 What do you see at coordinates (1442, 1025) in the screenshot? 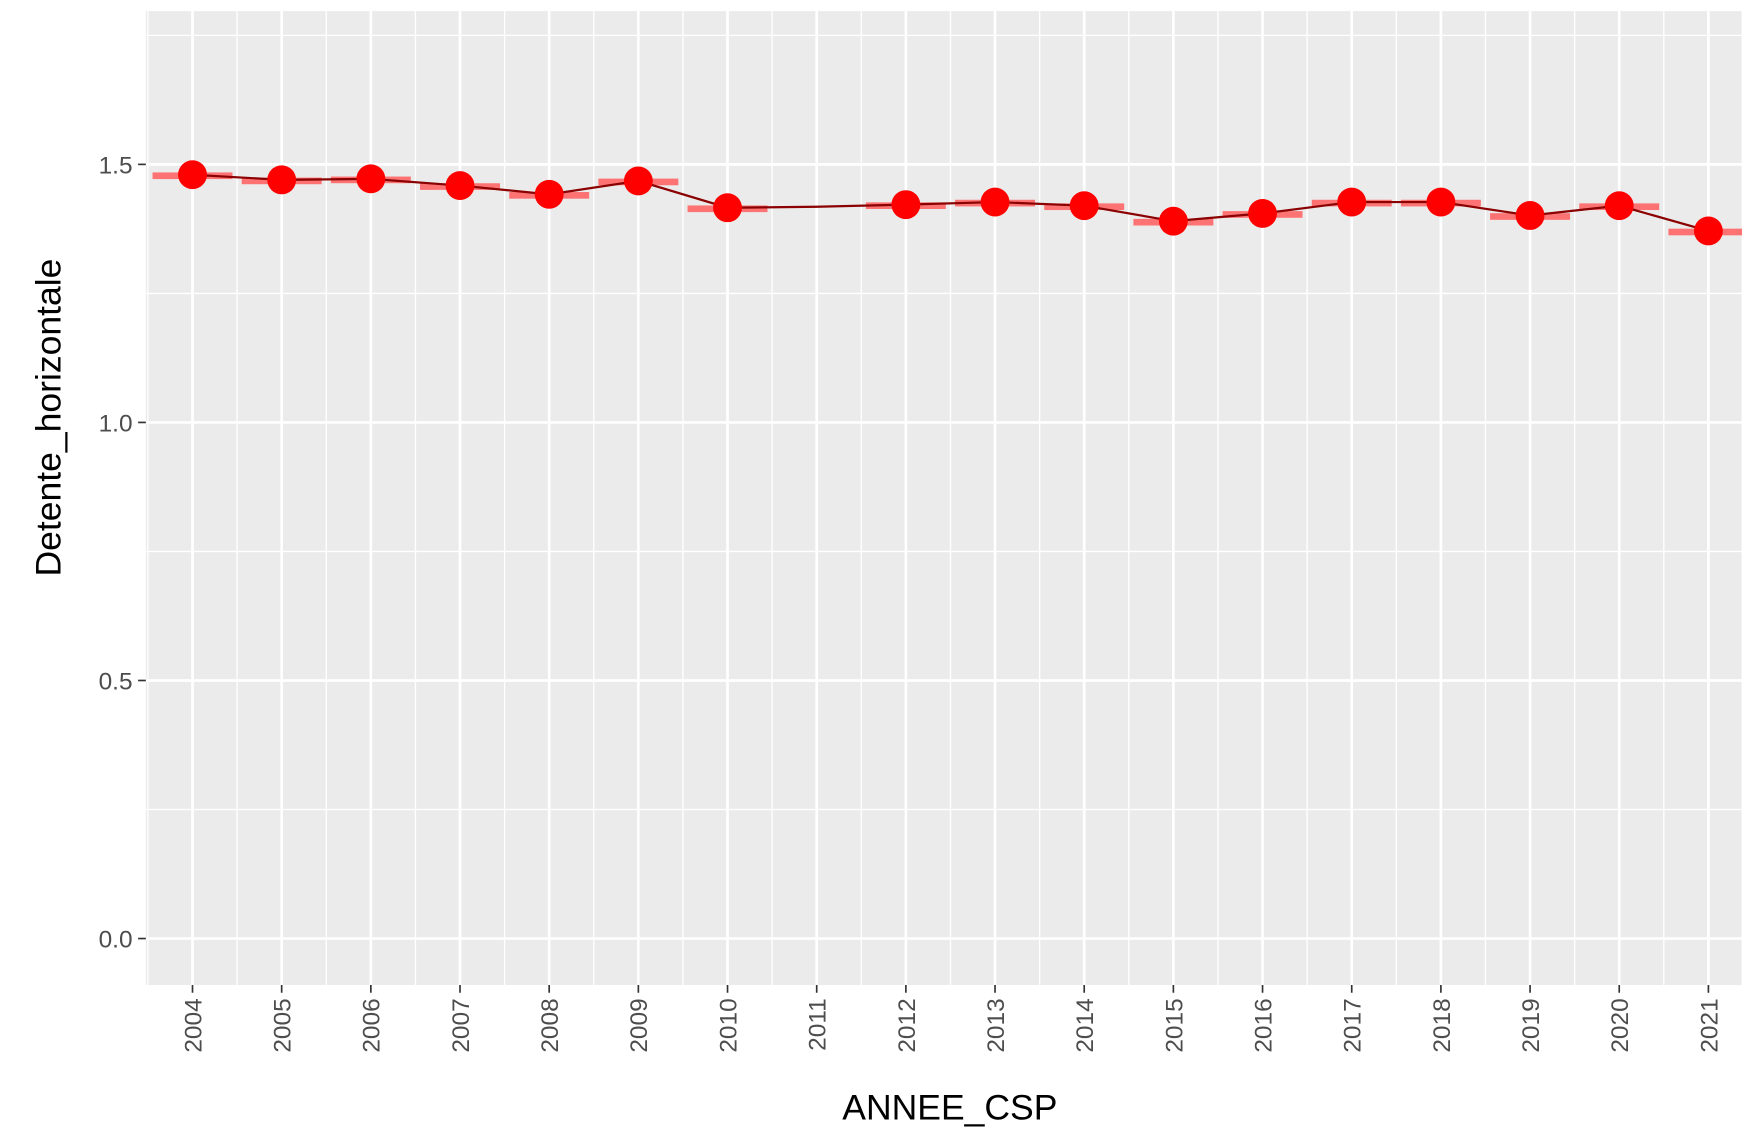
I see `x-tick-label: 2018` at bounding box center [1442, 1025].